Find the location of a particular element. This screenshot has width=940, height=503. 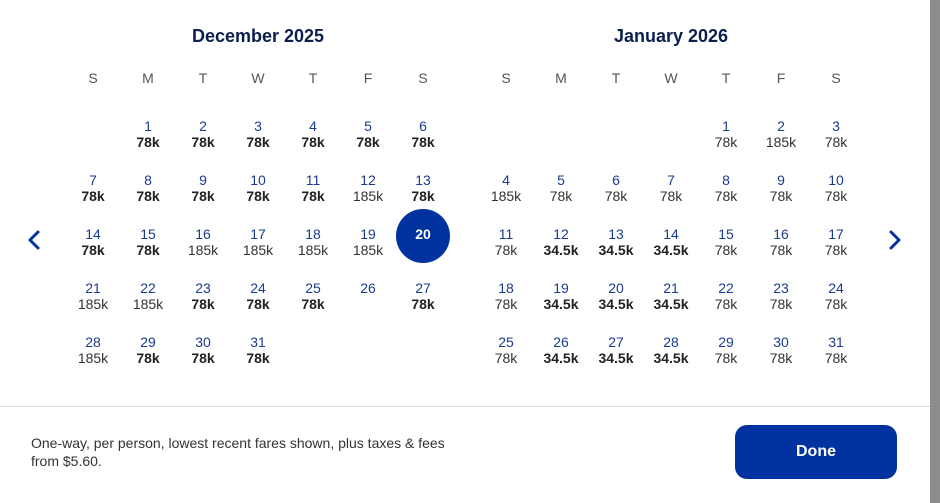

day-number: 23 is located at coordinates (203, 288).